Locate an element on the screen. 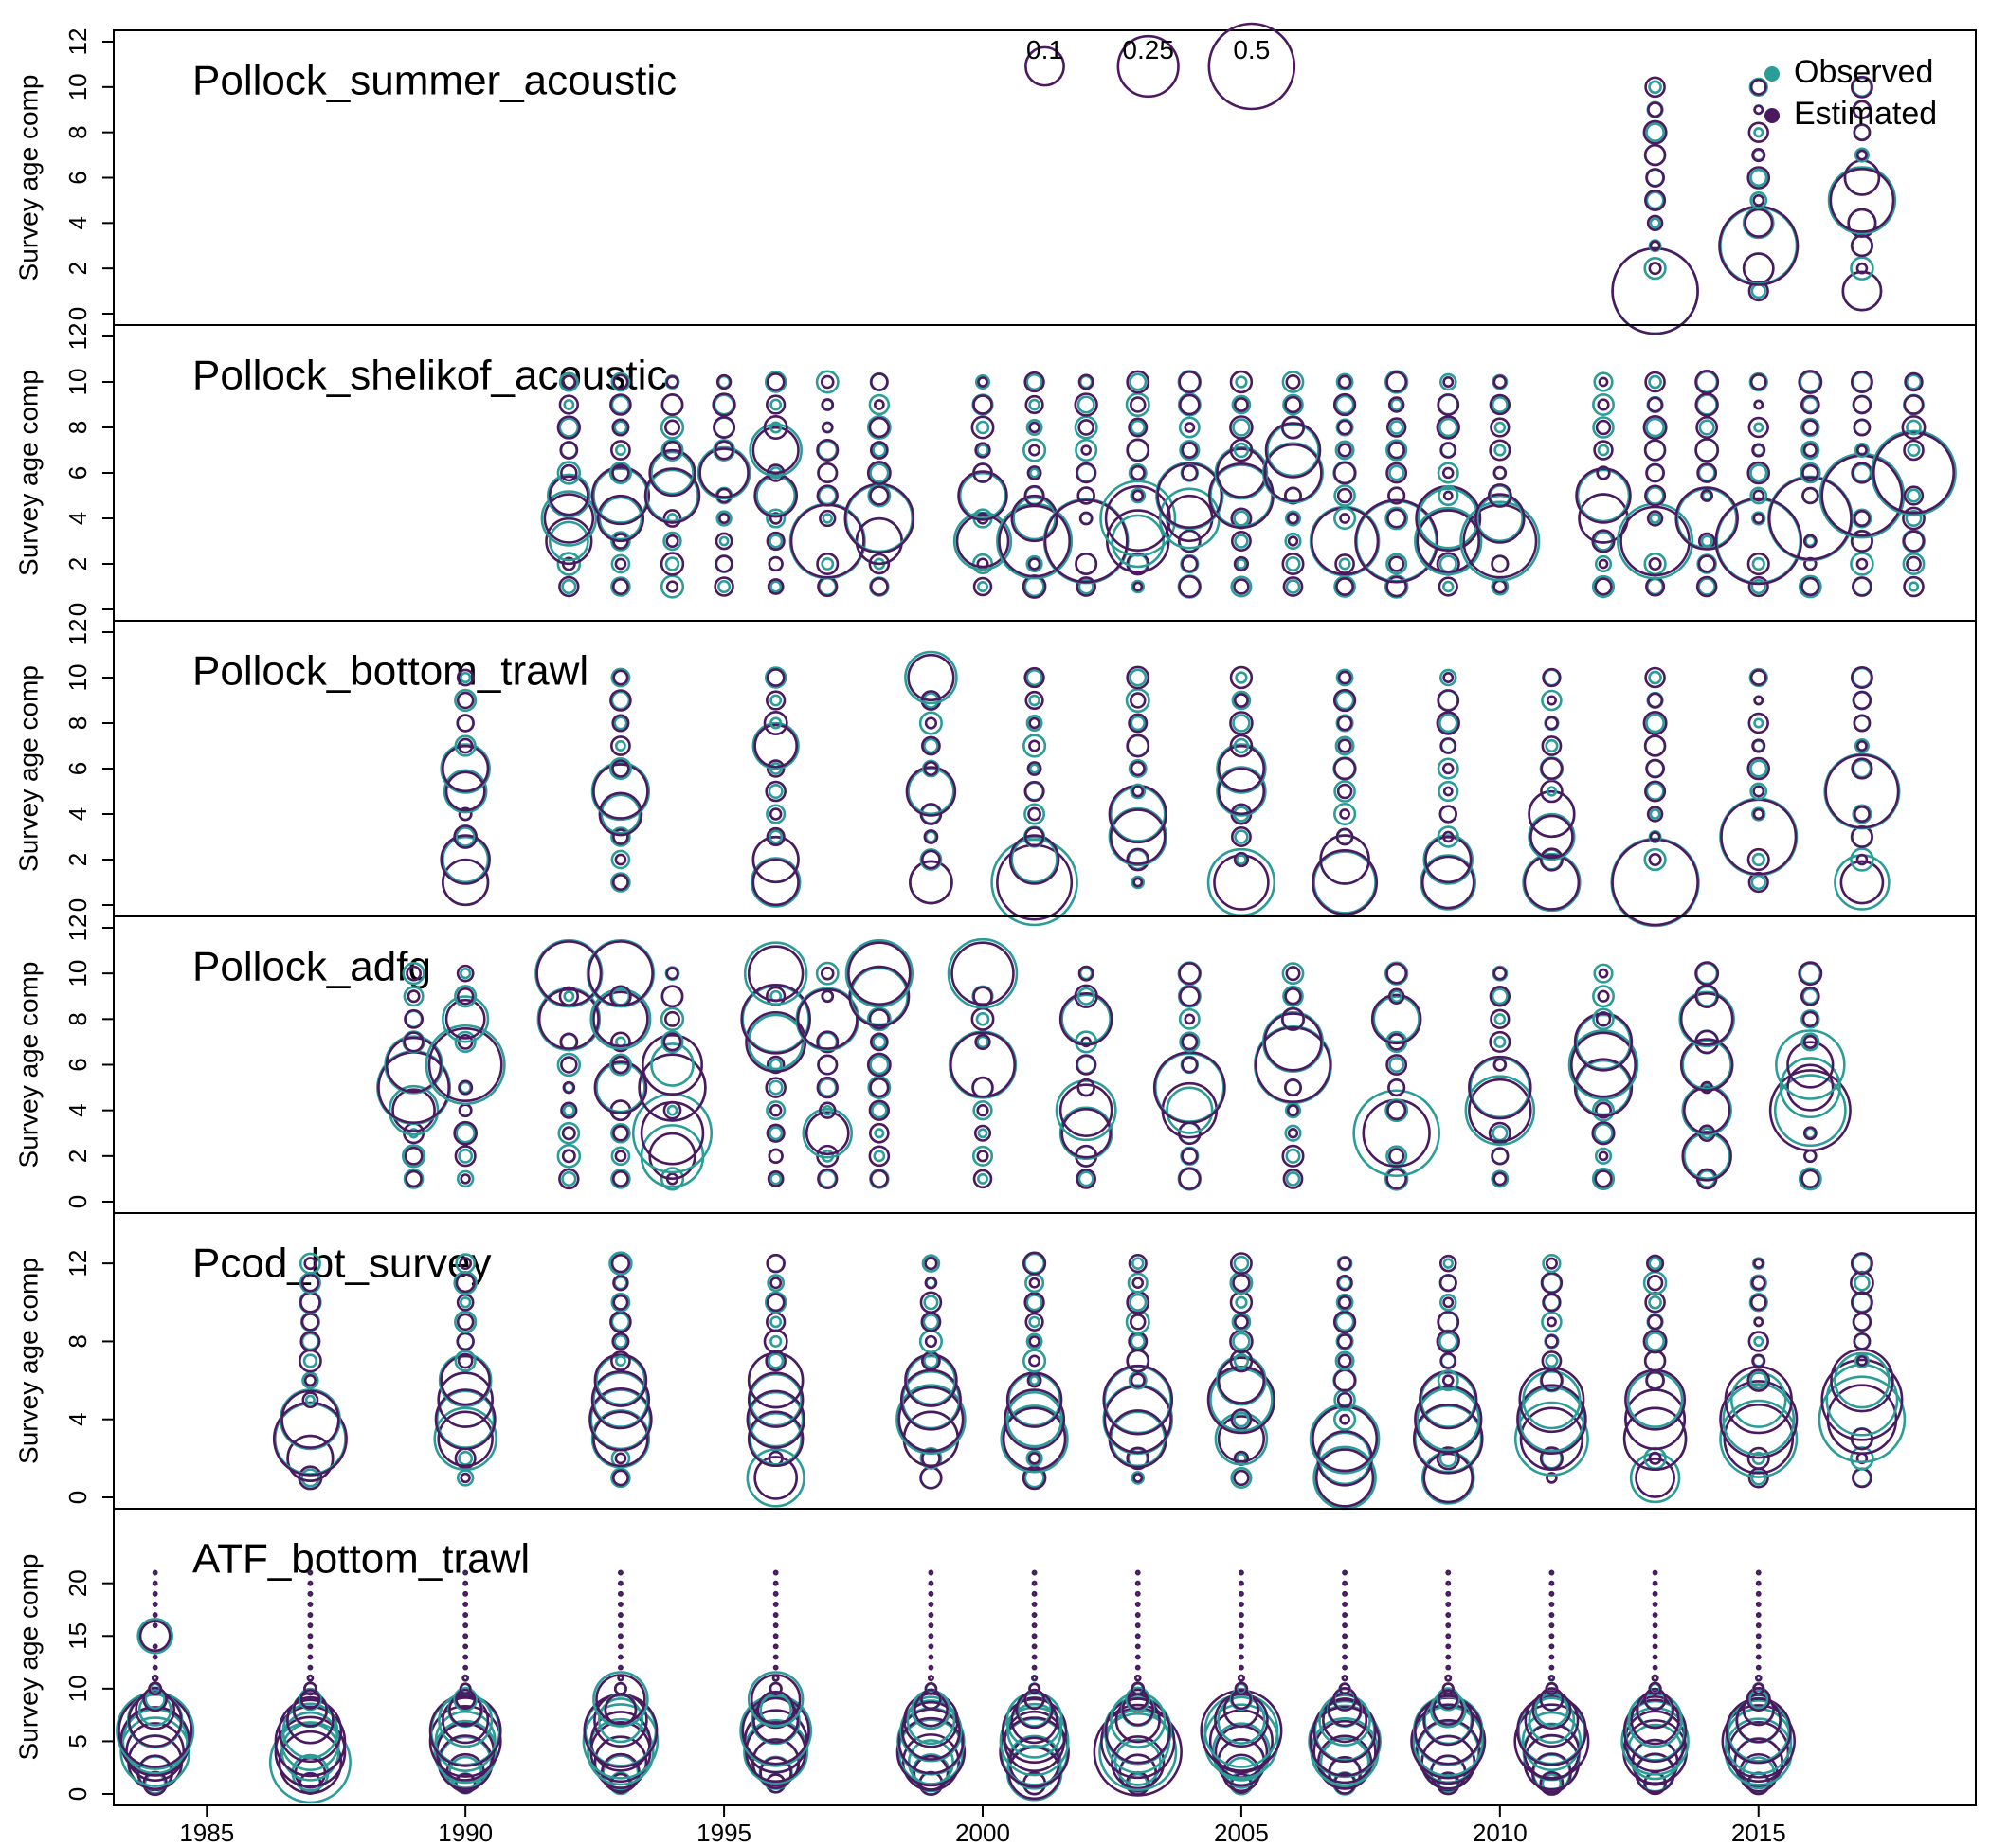  y-tick-label: 4 is located at coordinates (77, 1110).